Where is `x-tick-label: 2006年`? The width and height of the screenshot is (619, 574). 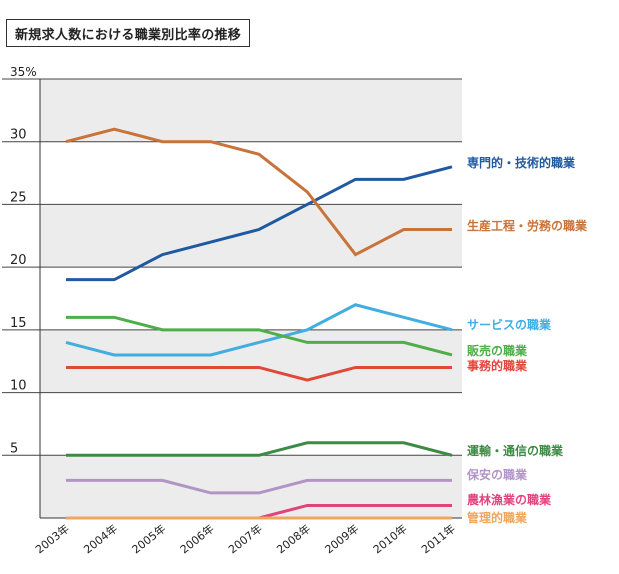
x-tick-label: 2006年 is located at coordinates (196, 538).